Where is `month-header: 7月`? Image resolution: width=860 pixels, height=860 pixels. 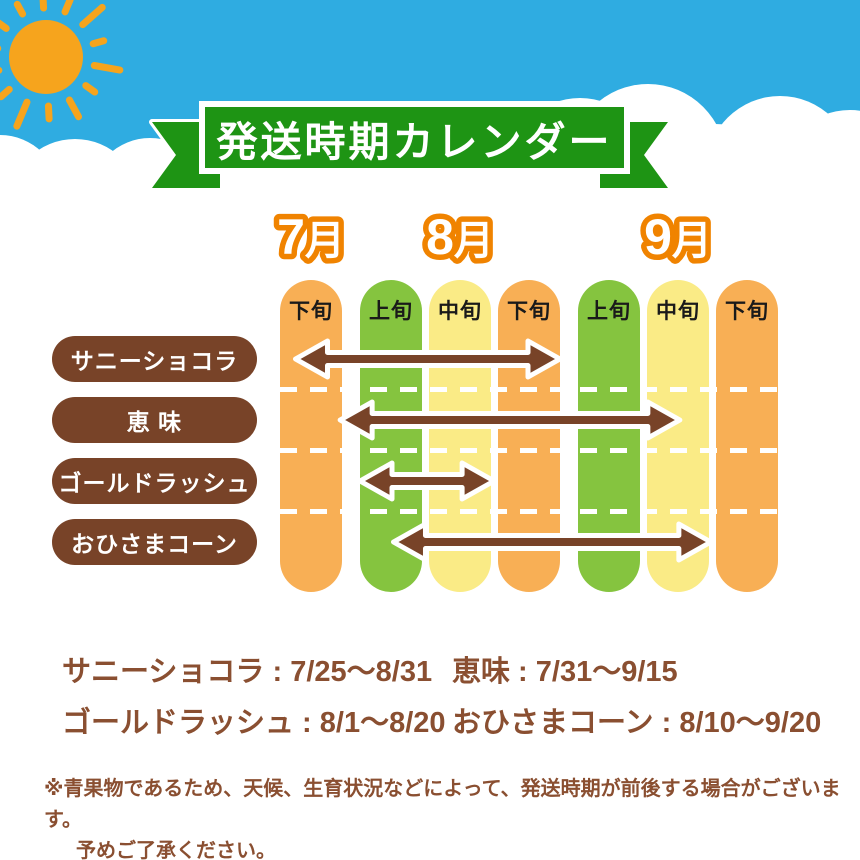 month-header: 7月 is located at coordinates (311, 237).